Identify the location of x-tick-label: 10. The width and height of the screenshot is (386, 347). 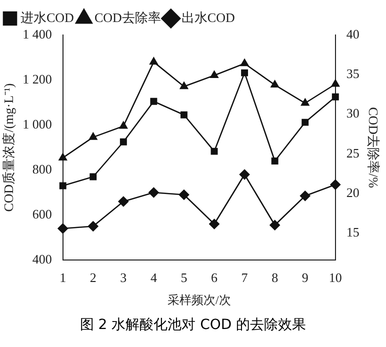
(335, 278).